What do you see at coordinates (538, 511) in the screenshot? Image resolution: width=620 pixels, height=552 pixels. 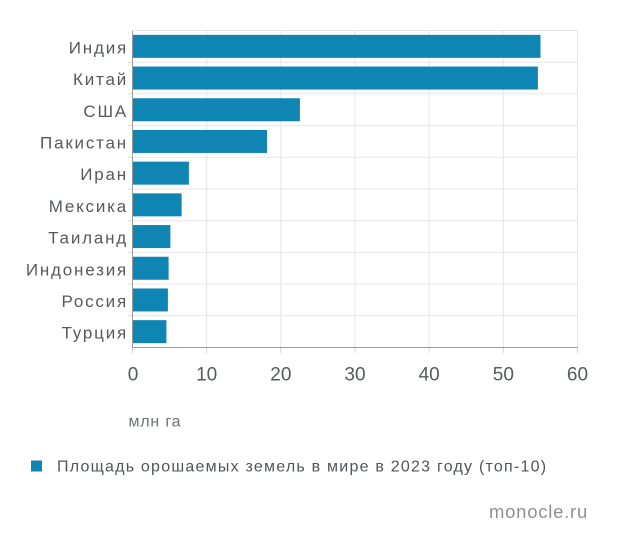 I see `svg-text: monocle.ru` at bounding box center [538, 511].